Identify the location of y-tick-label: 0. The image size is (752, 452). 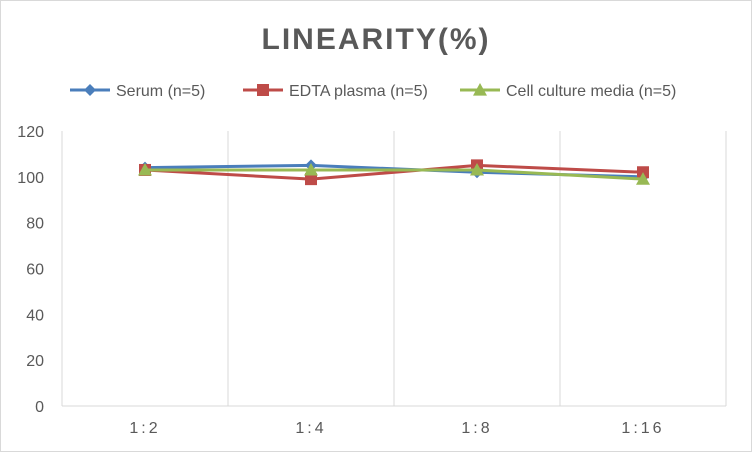
(39, 407).